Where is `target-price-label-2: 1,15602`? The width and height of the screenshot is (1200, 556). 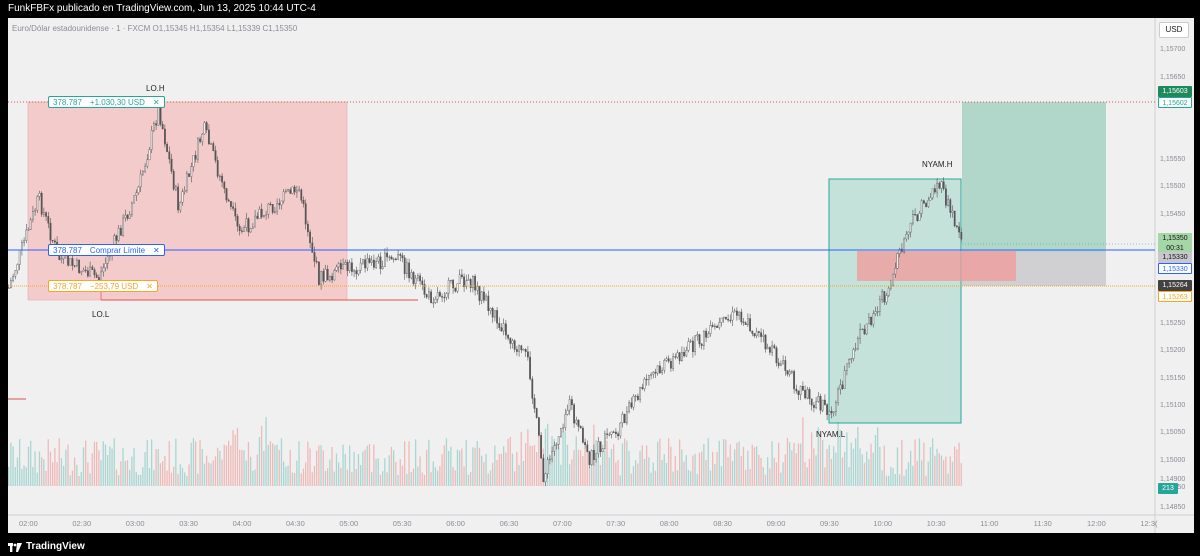
target-price-label-2: 1,15602 is located at coordinates (1175, 102).